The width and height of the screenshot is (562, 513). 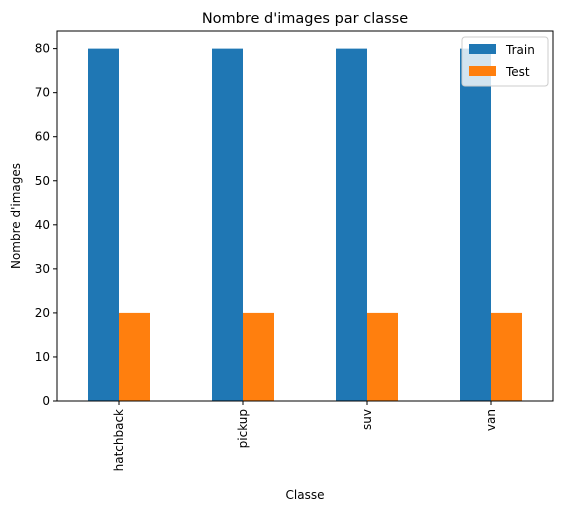 I want to click on legend-label-test: Test, so click(x=517, y=72).